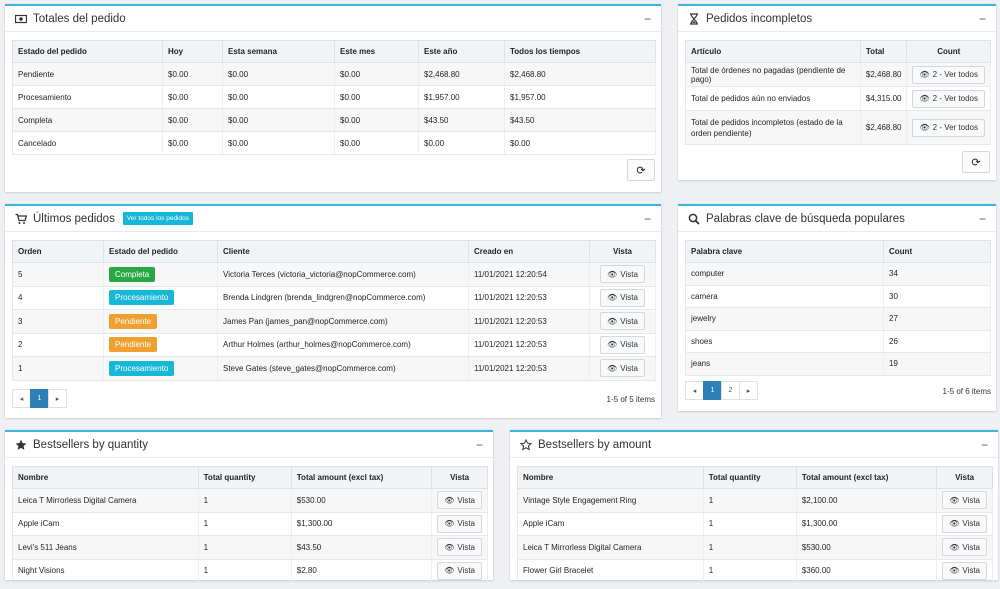  I want to click on column-header: Total, so click(883, 51).